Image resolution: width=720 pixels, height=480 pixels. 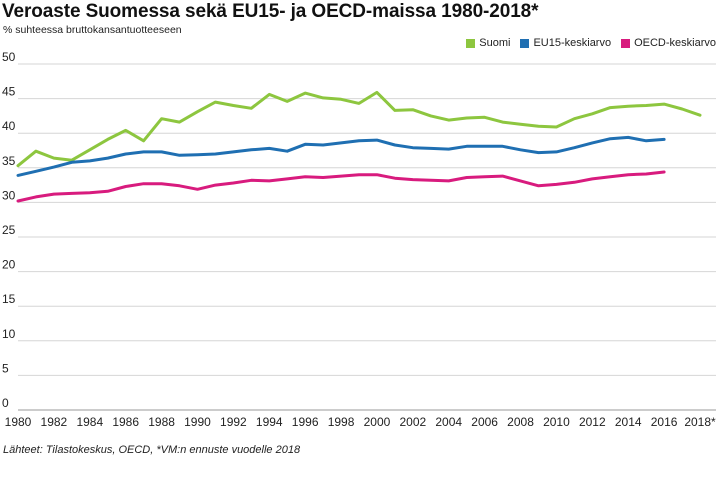 What do you see at coordinates (471, 43) in the screenshot?
I see `legend-swatch-suomi` at bounding box center [471, 43].